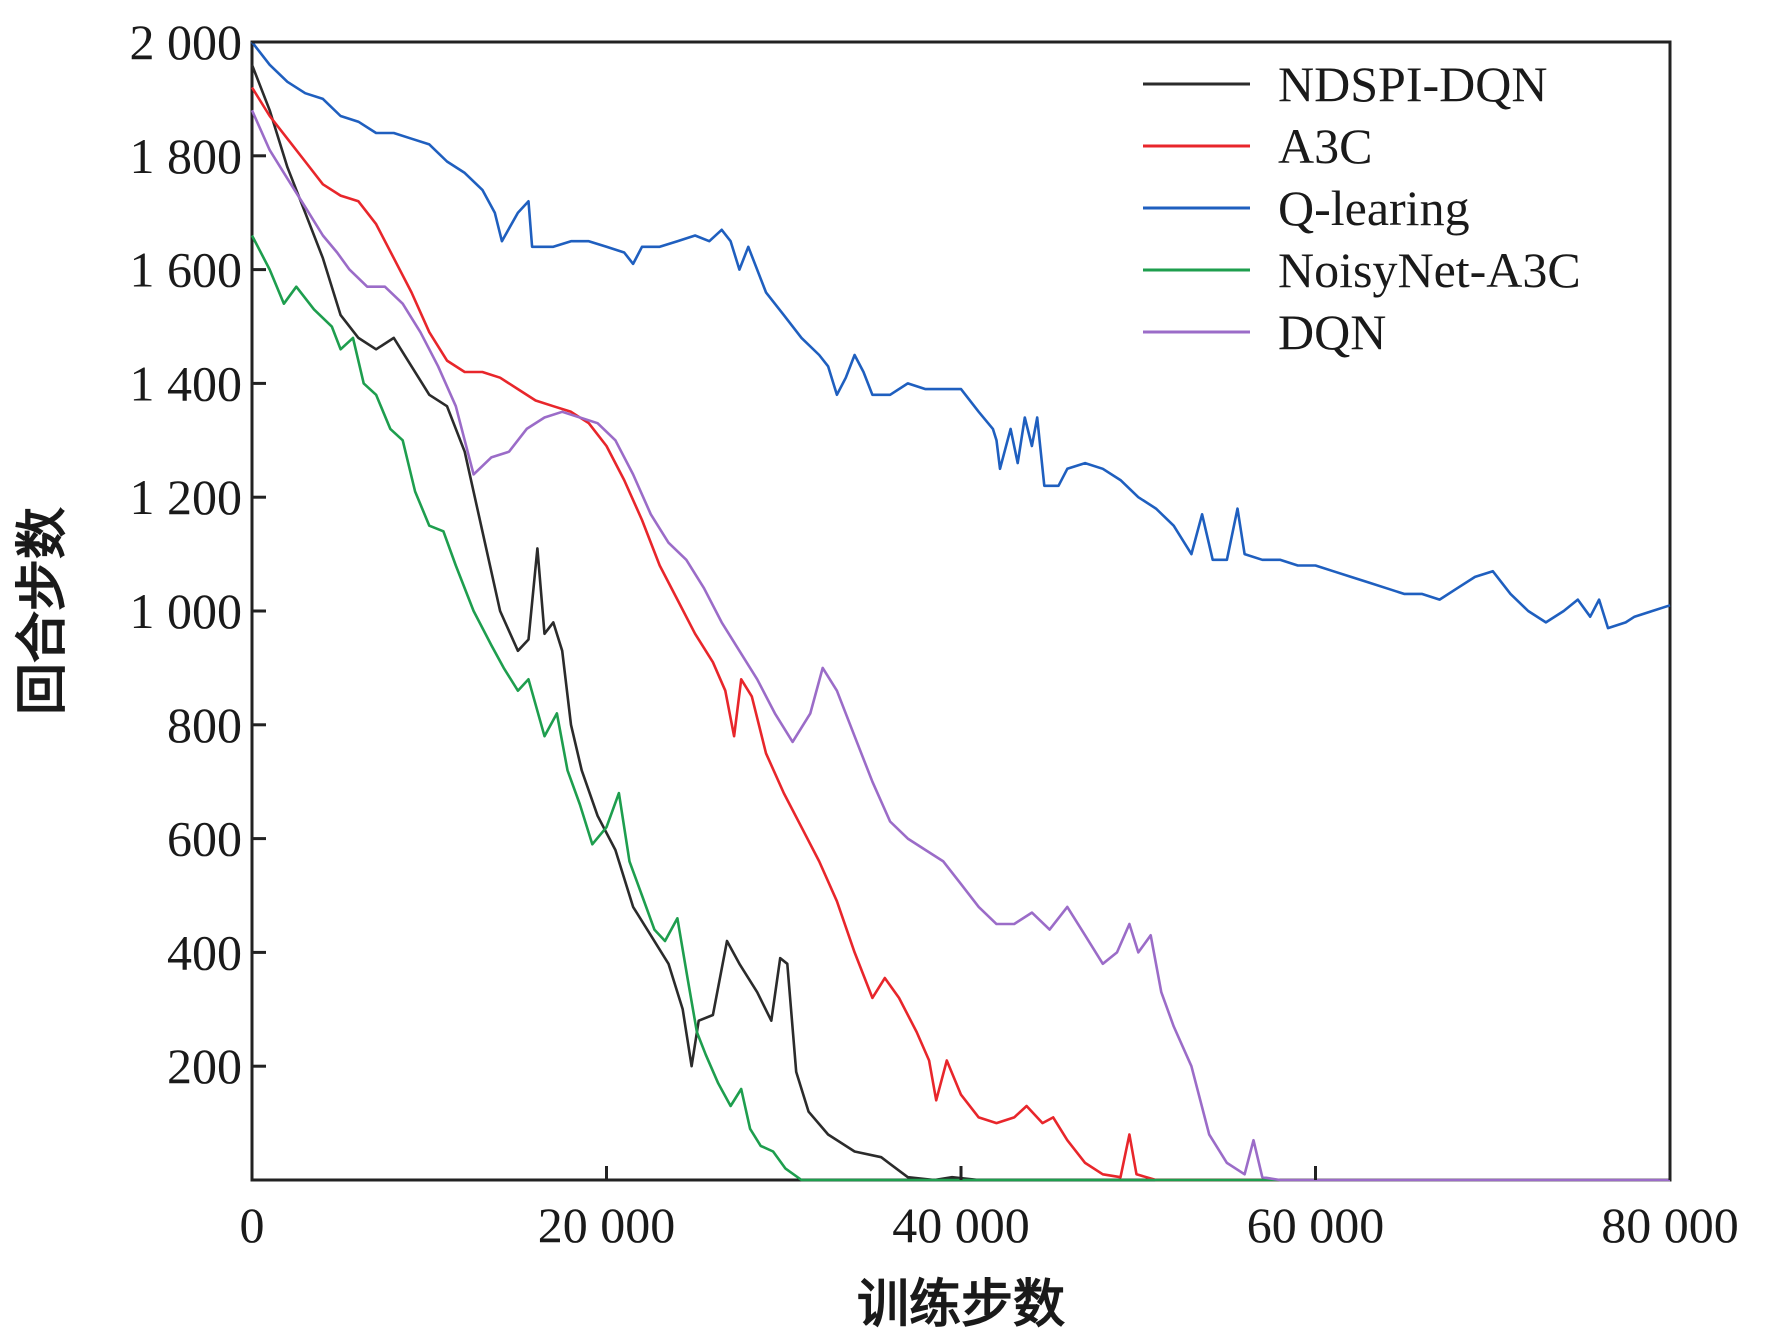  I want to click on legend-label: DQN, so click(1332, 332).